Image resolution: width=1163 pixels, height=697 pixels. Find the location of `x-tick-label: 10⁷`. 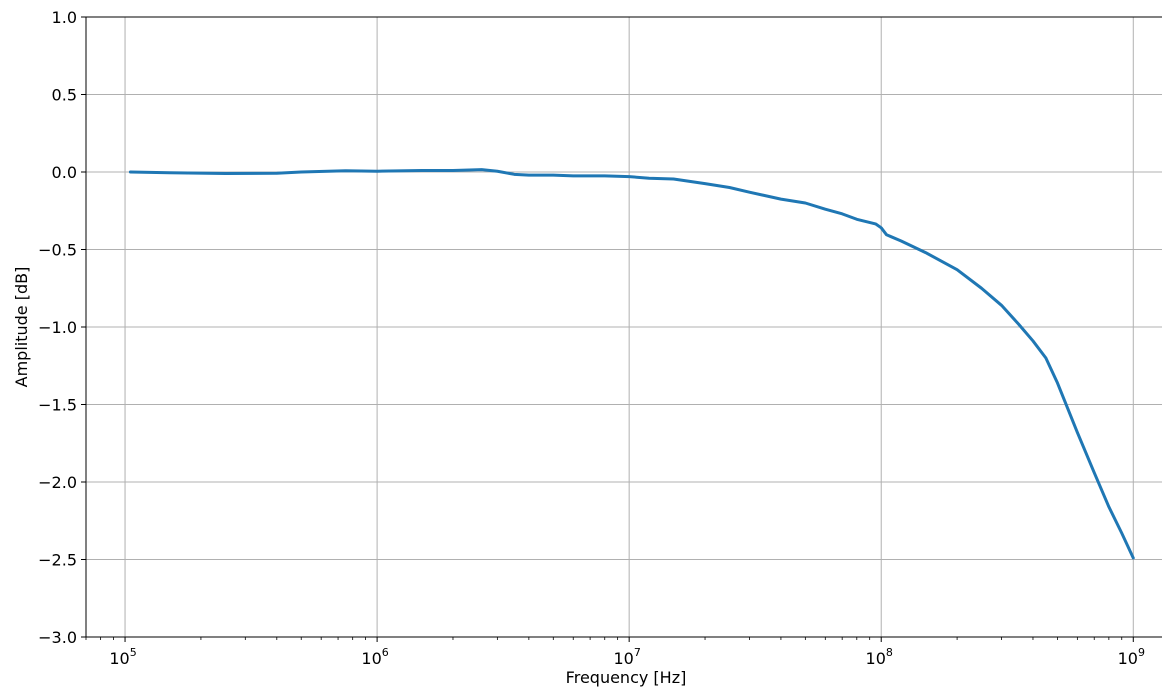

x-tick-label: 10⁷ is located at coordinates (626, 657).